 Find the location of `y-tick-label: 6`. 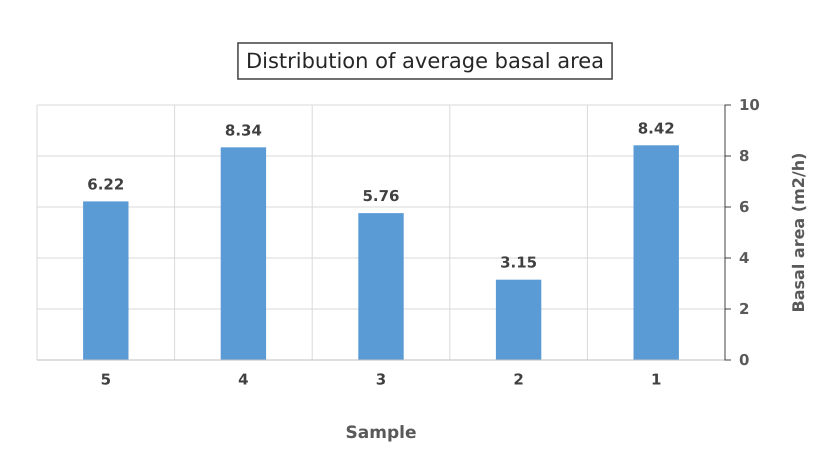

y-tick-label: 6 is located at coordinates (744, 207).